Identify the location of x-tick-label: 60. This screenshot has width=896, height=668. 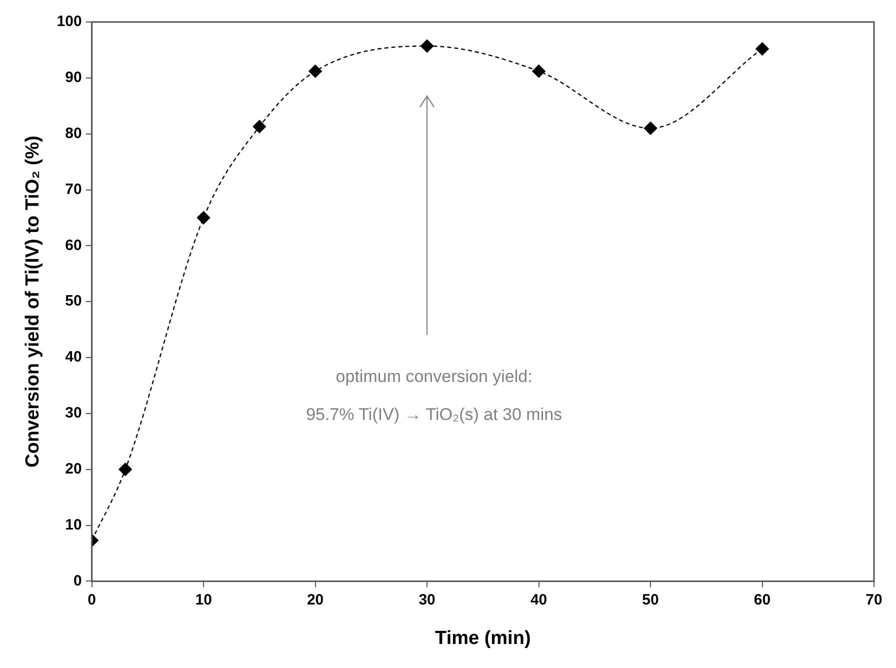
(762, 599).